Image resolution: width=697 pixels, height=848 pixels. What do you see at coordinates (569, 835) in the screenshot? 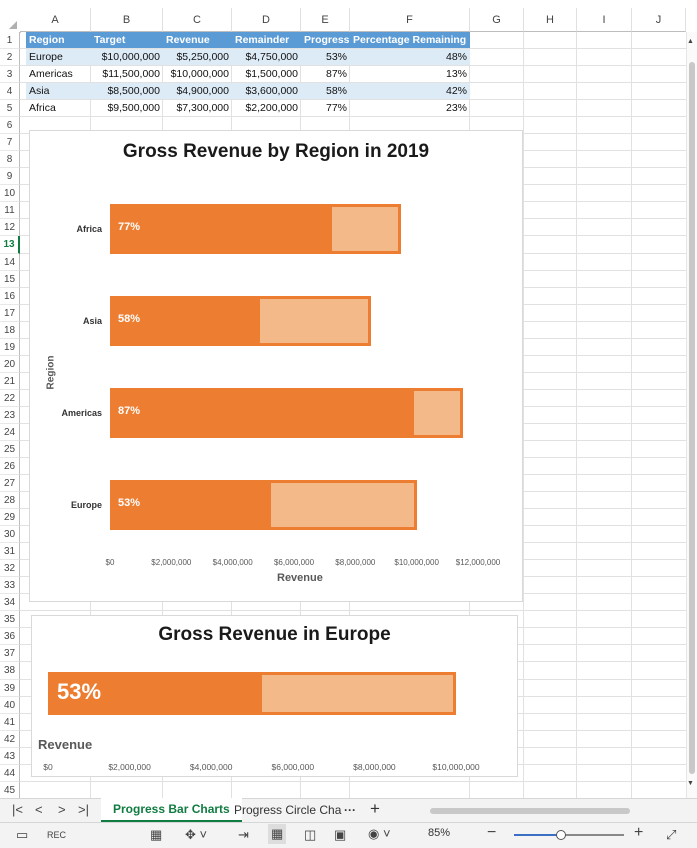
I see `zoom-slider` at bounding box center [569, 835].